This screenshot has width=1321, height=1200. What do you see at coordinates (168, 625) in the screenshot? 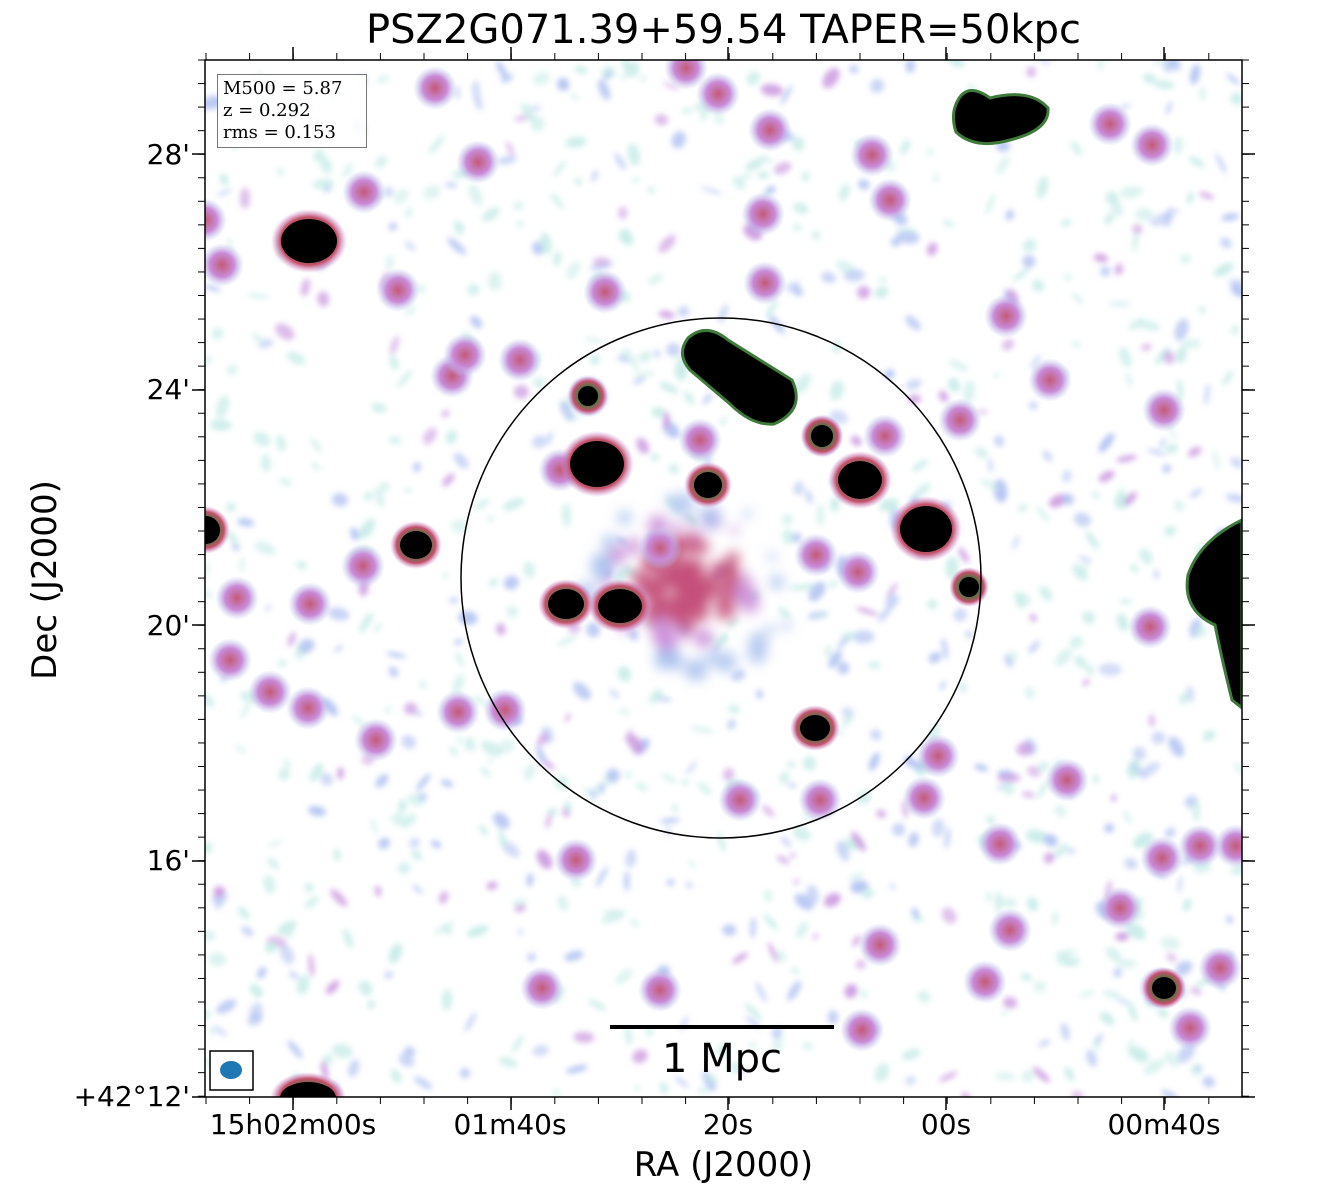
I see `y-tick-label: 20'` at bounding box center [168, 625].